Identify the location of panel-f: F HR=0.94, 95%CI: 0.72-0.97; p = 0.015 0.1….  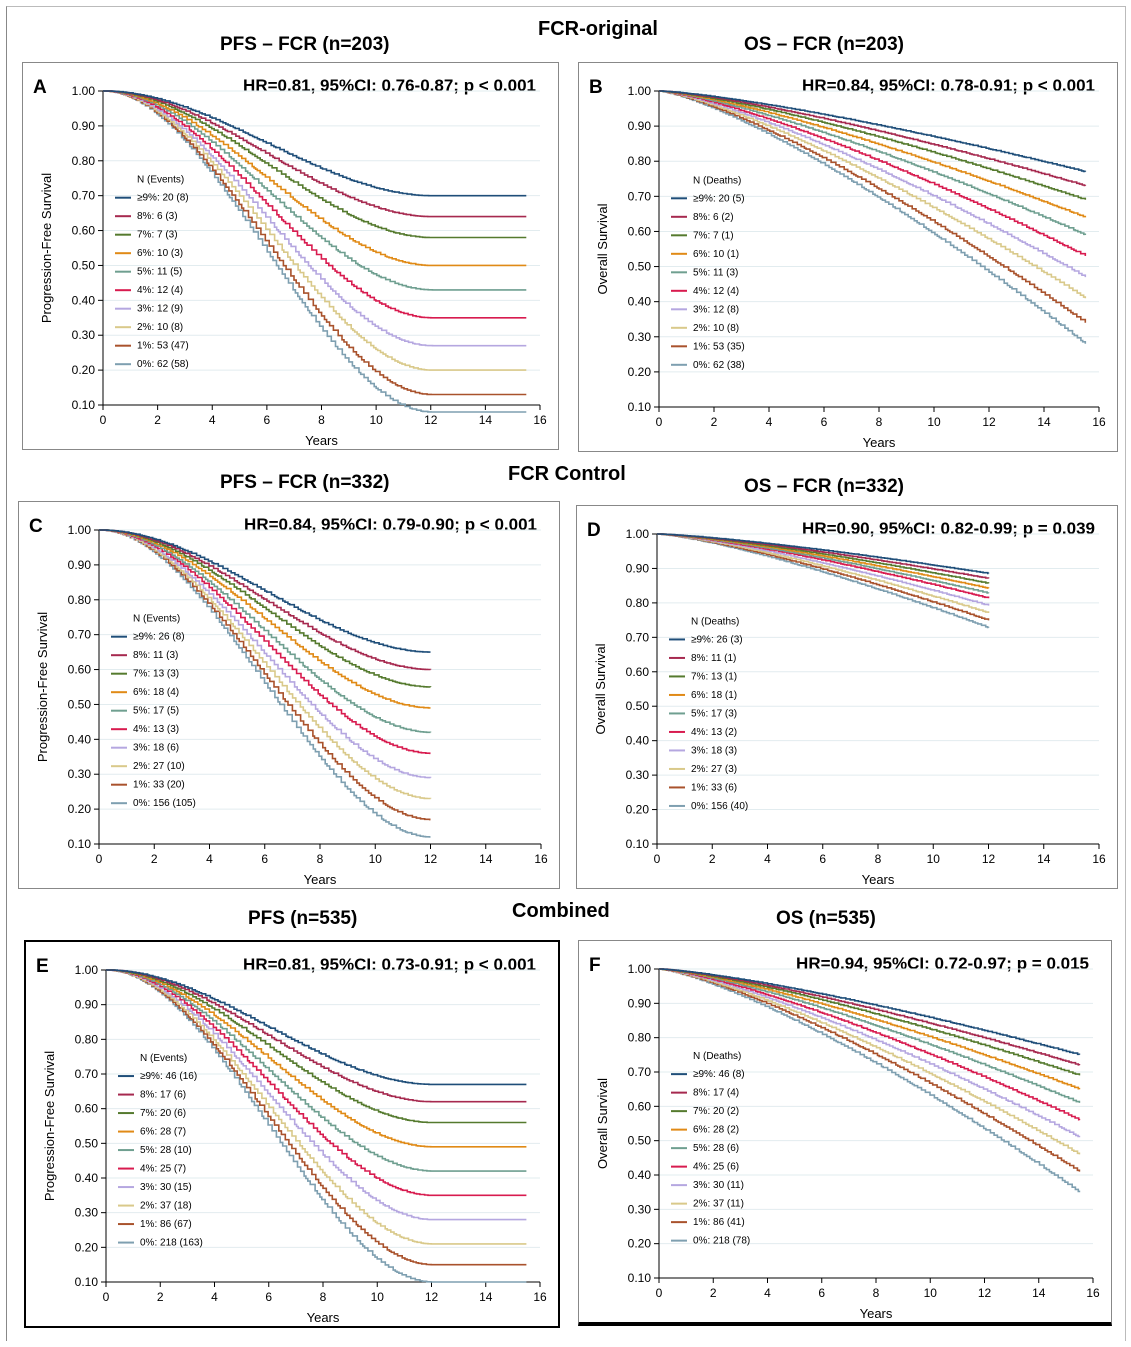
(845, 1133).